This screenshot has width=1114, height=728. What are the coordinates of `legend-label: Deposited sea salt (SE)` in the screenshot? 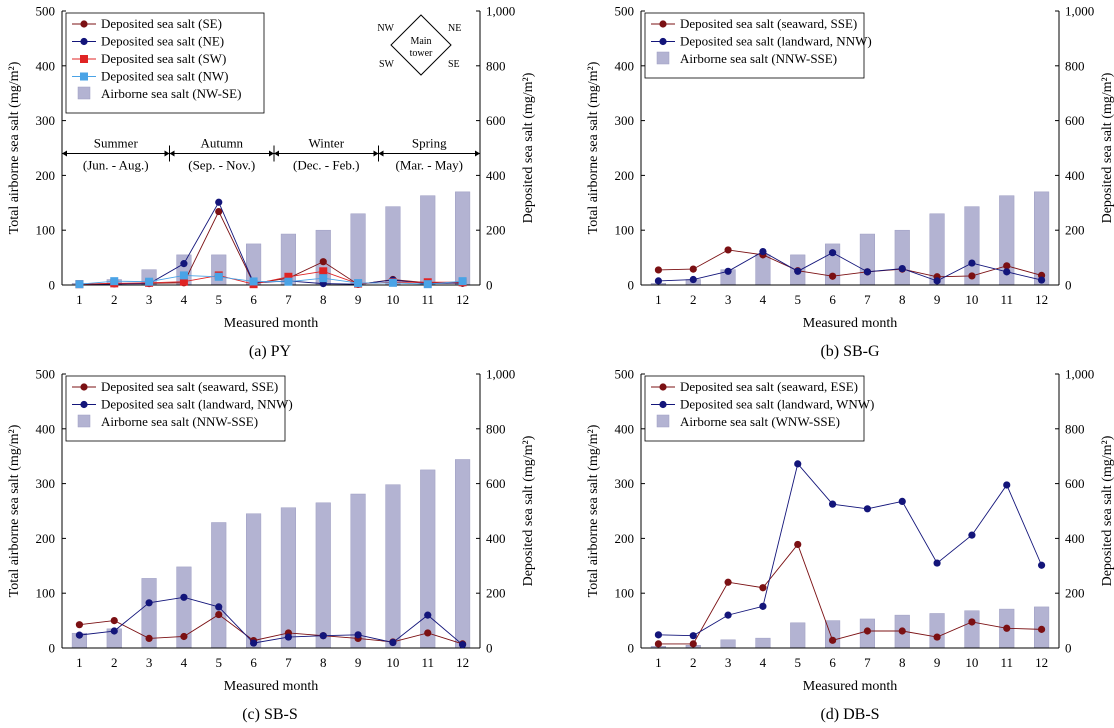 It's located at (161, 23).